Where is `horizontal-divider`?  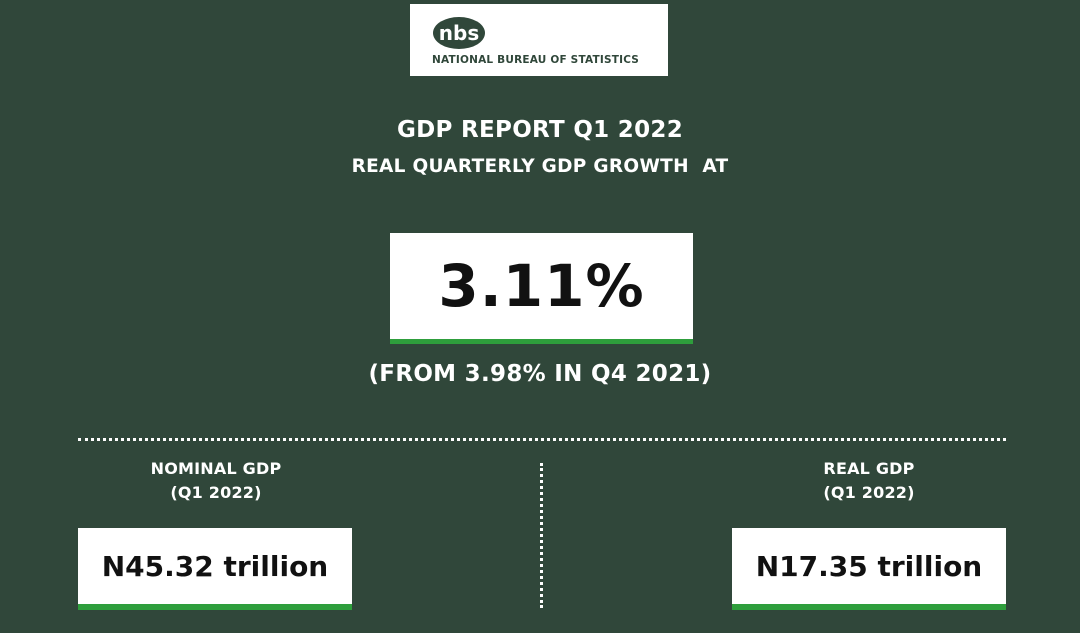
horizontal-divider is located at coordinates (542, 439).